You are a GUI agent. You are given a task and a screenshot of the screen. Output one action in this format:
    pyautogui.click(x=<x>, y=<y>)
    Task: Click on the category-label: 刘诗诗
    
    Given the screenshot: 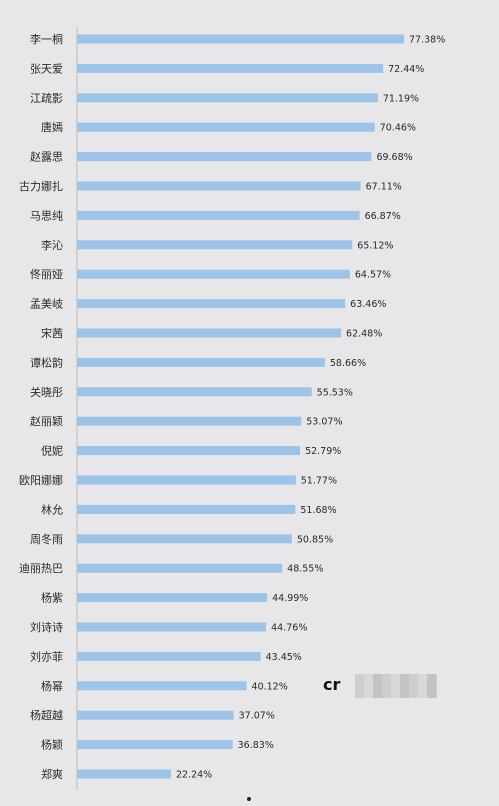 What is the action you would take?
    pyautogui.click(x=46, y=627)
    